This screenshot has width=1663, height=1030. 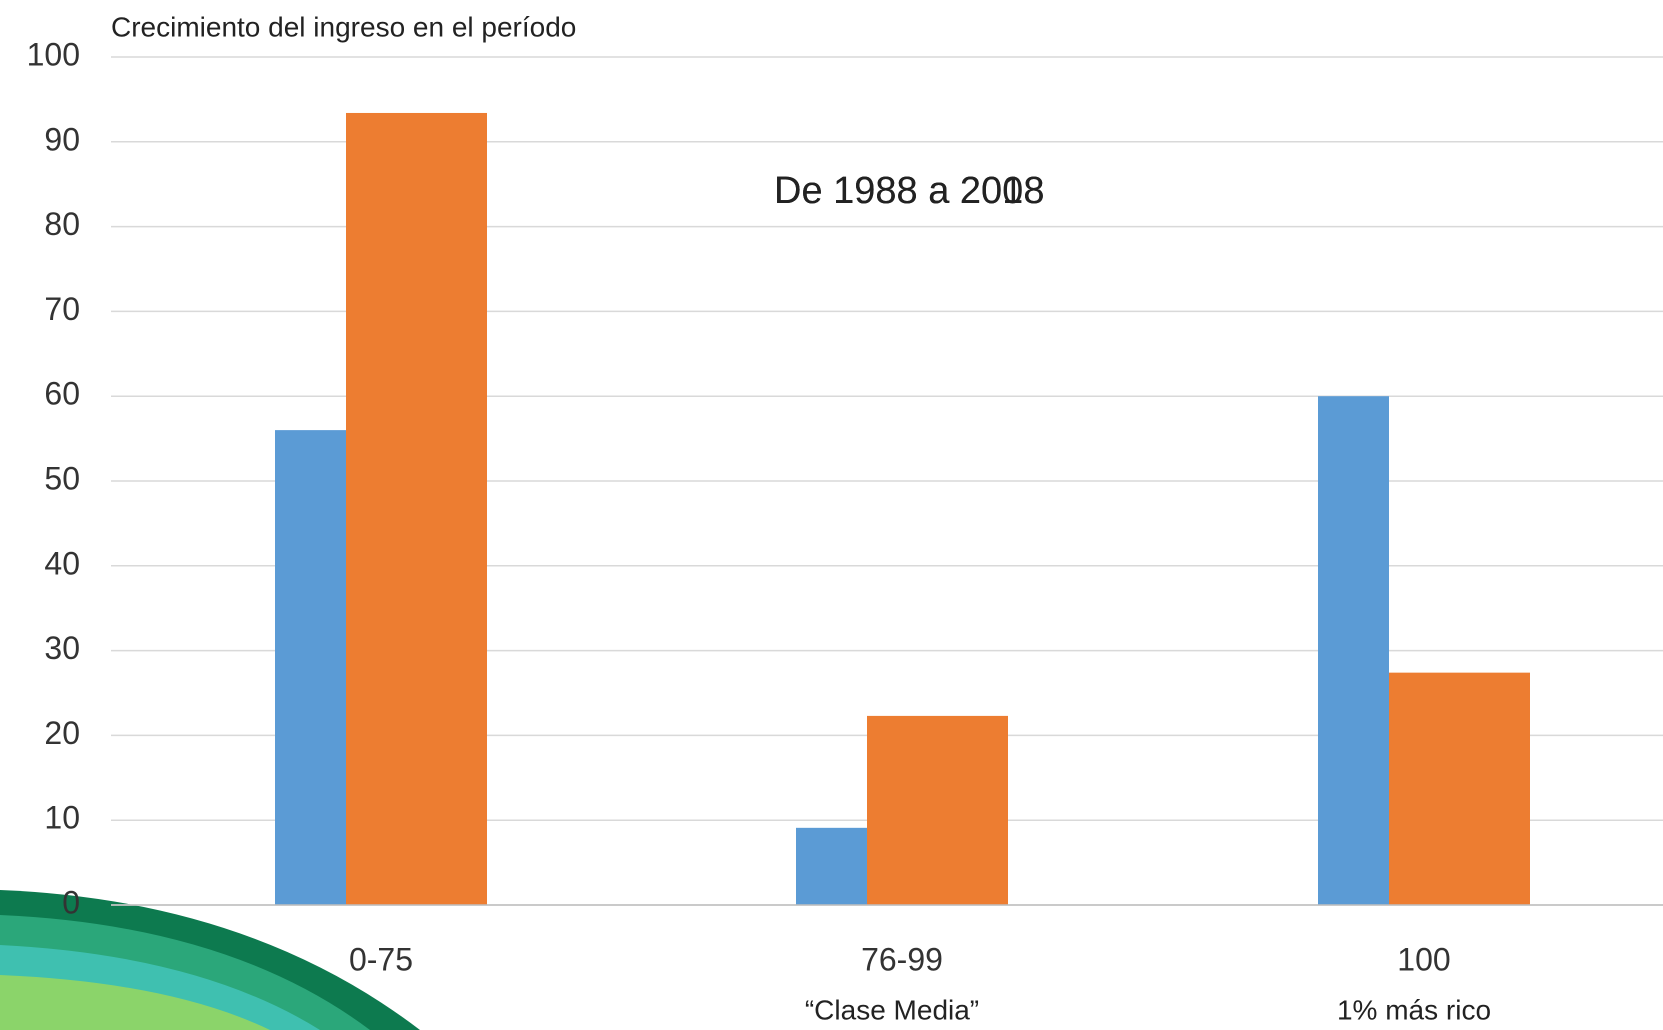 What do you see at coordinates (343, 26) in the screenshot?
I see `chart-title: Crecimiento del ingreso en el período` at bounding box center [343, 26].